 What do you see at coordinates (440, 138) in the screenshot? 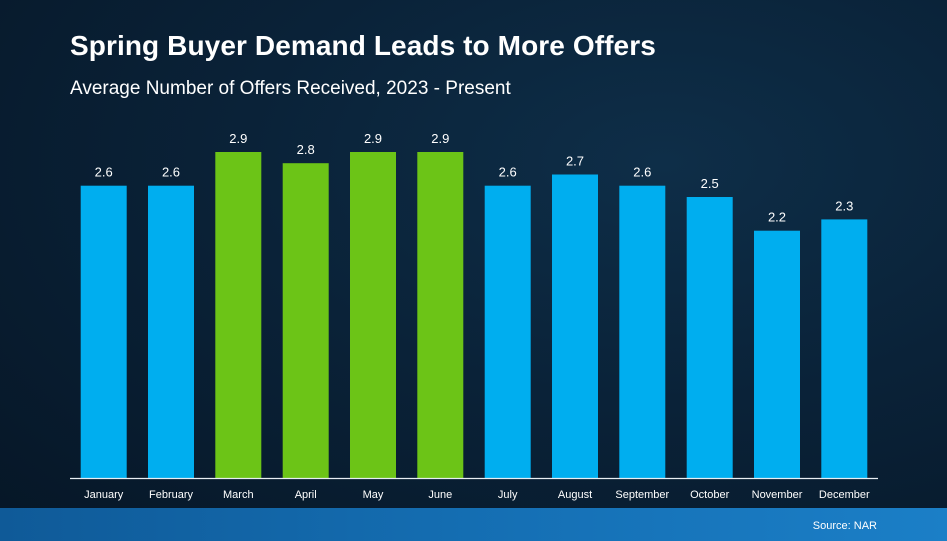
I see `data-label-june: 2.9` at bounding box center [440, 138].